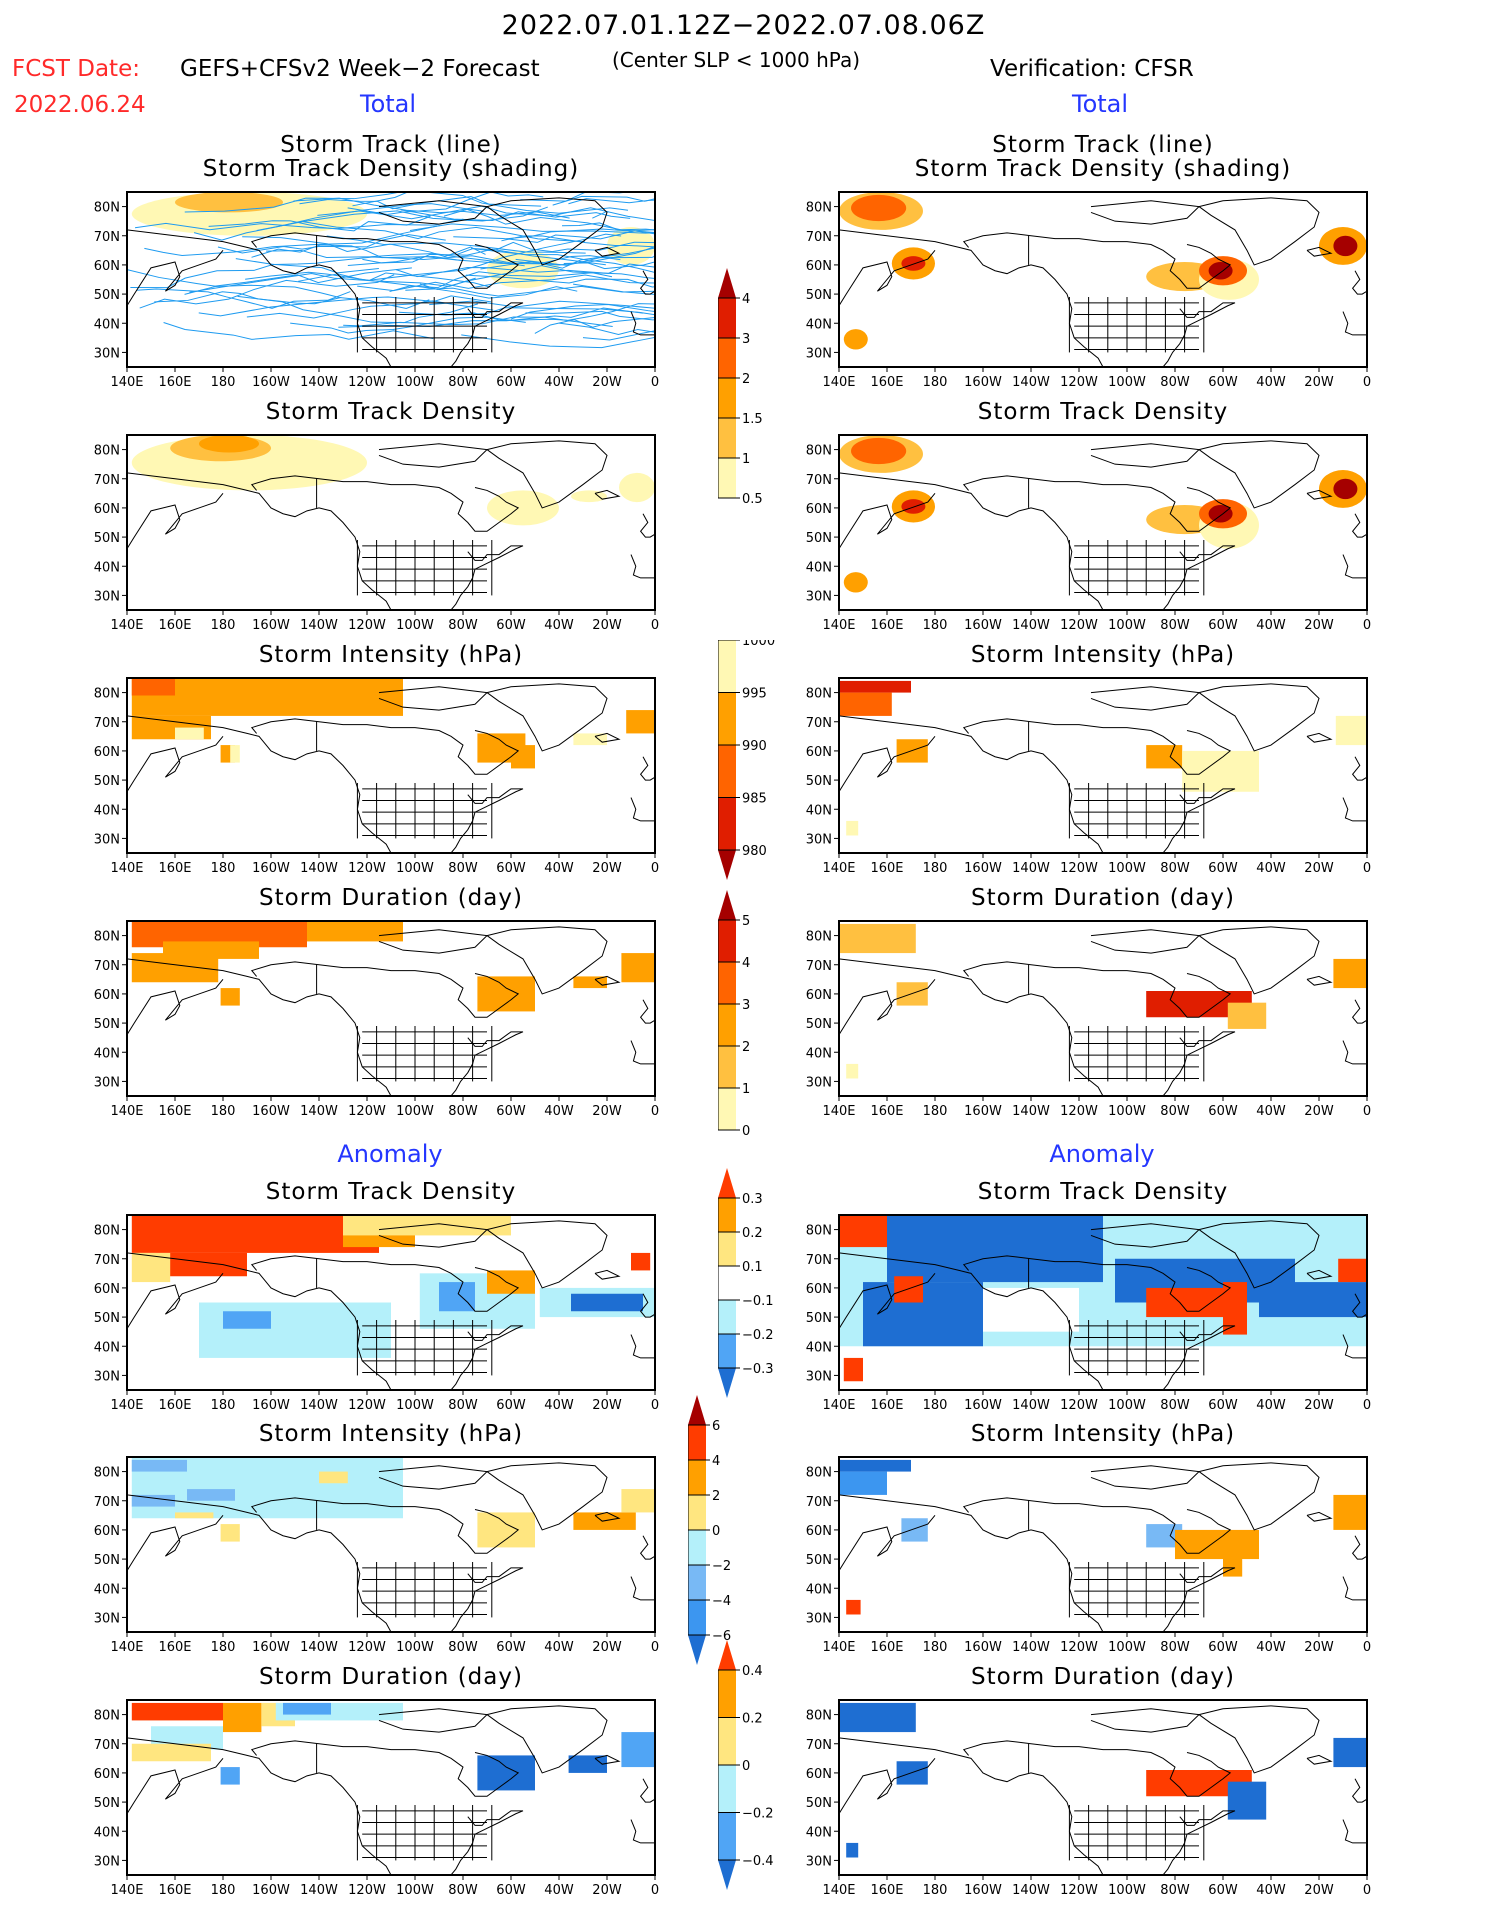 The image size is (1487, 1930). What do you see at coordinates (388, 104) in the screenshot?
I see `left-total-label: Total` at bounding box center [388, 104].